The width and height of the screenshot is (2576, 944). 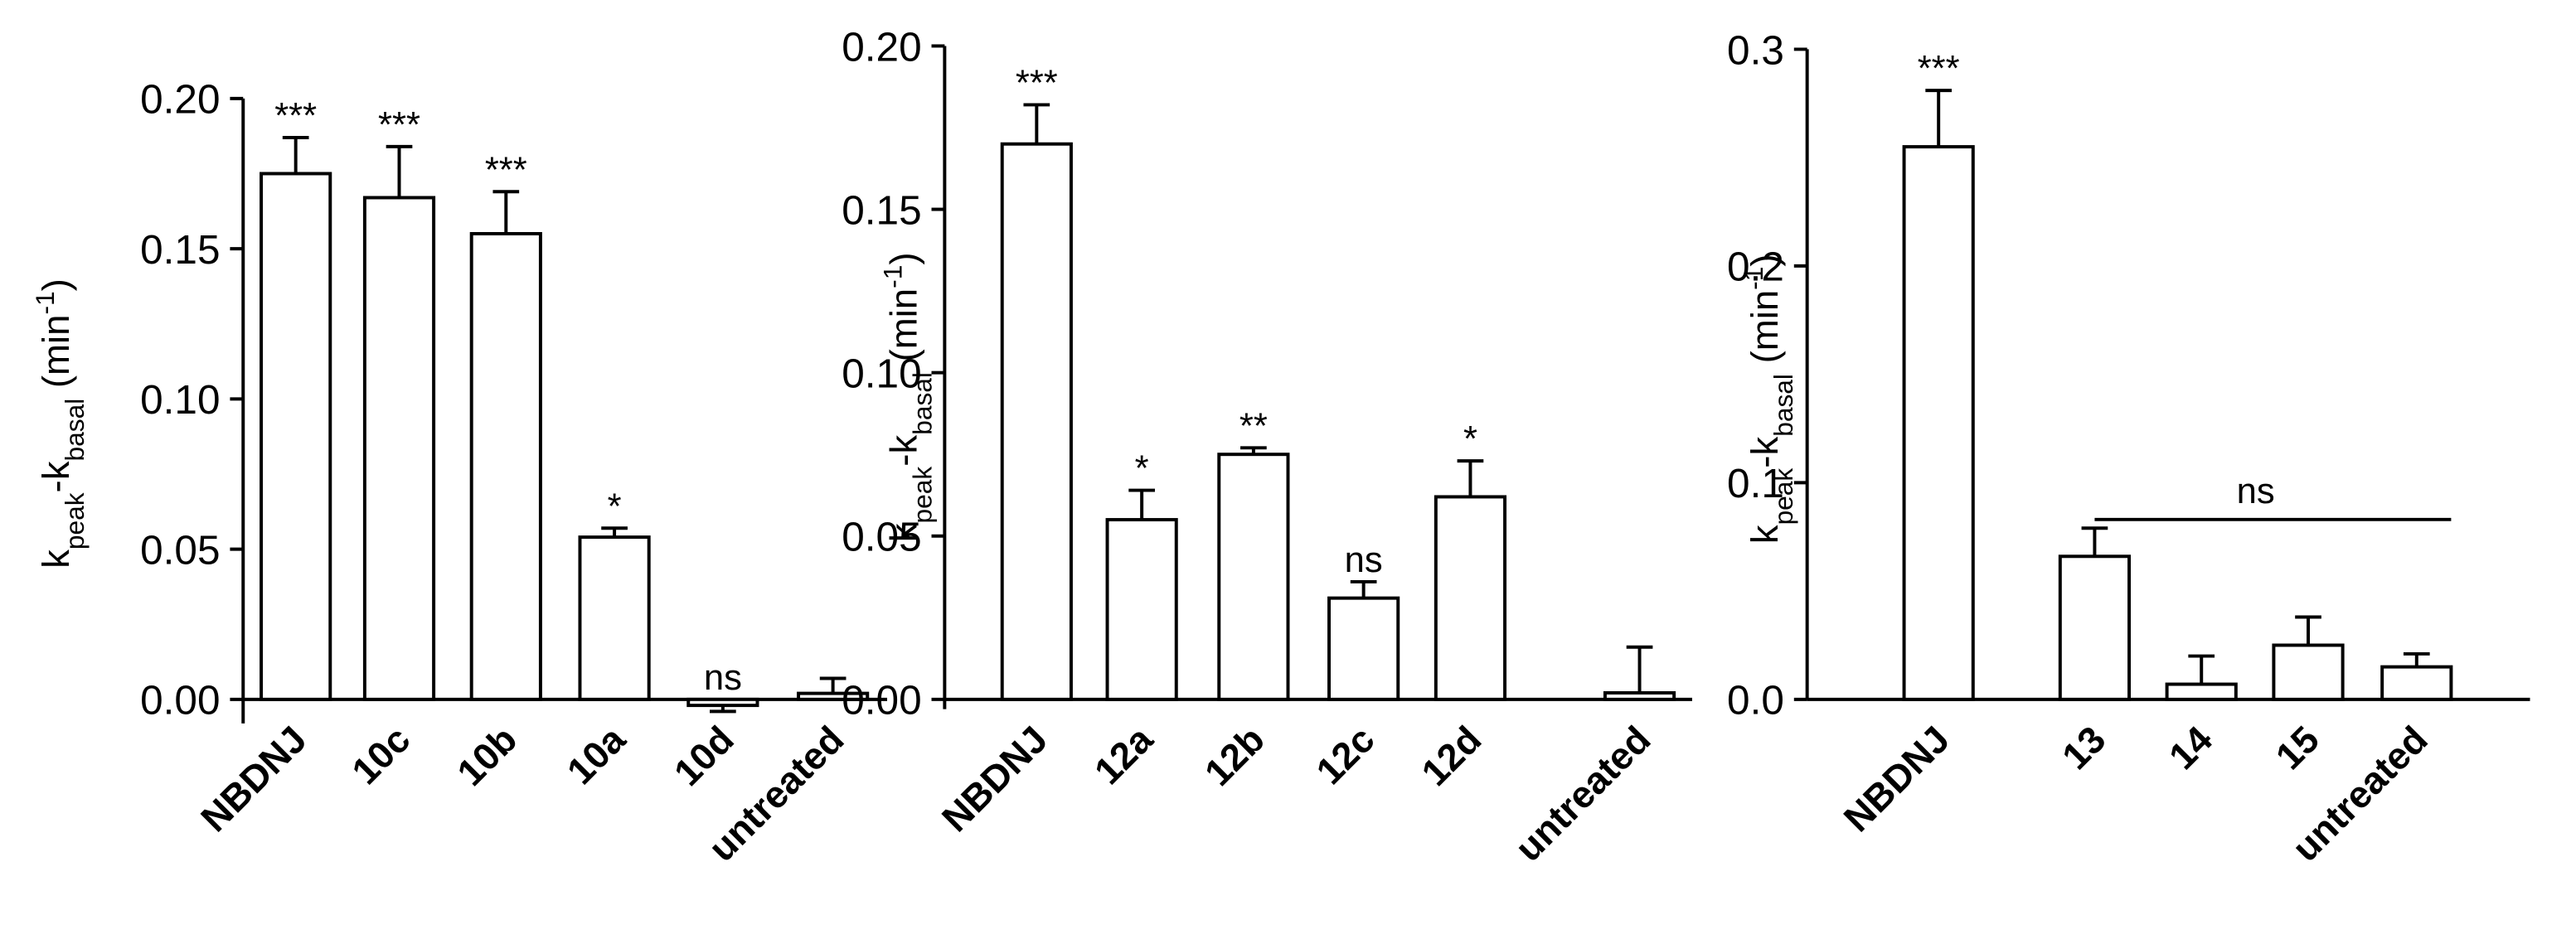 I want to click on x-tick-label: 15, so click(x=2297, y=747).